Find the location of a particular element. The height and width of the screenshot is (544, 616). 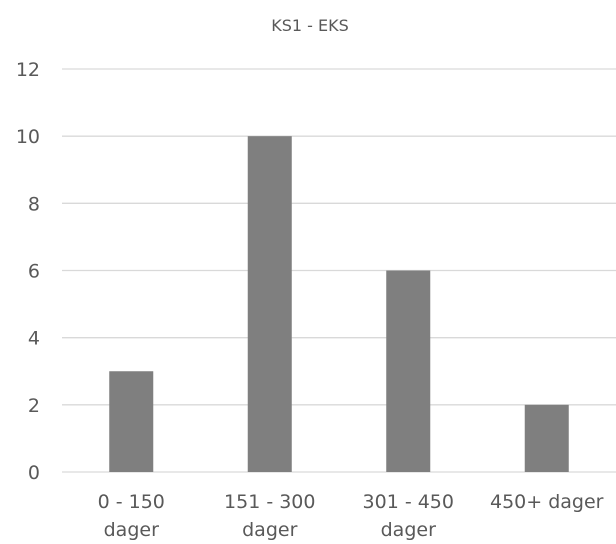

y-tick-label: 2 is located at coordinates (34, 406).